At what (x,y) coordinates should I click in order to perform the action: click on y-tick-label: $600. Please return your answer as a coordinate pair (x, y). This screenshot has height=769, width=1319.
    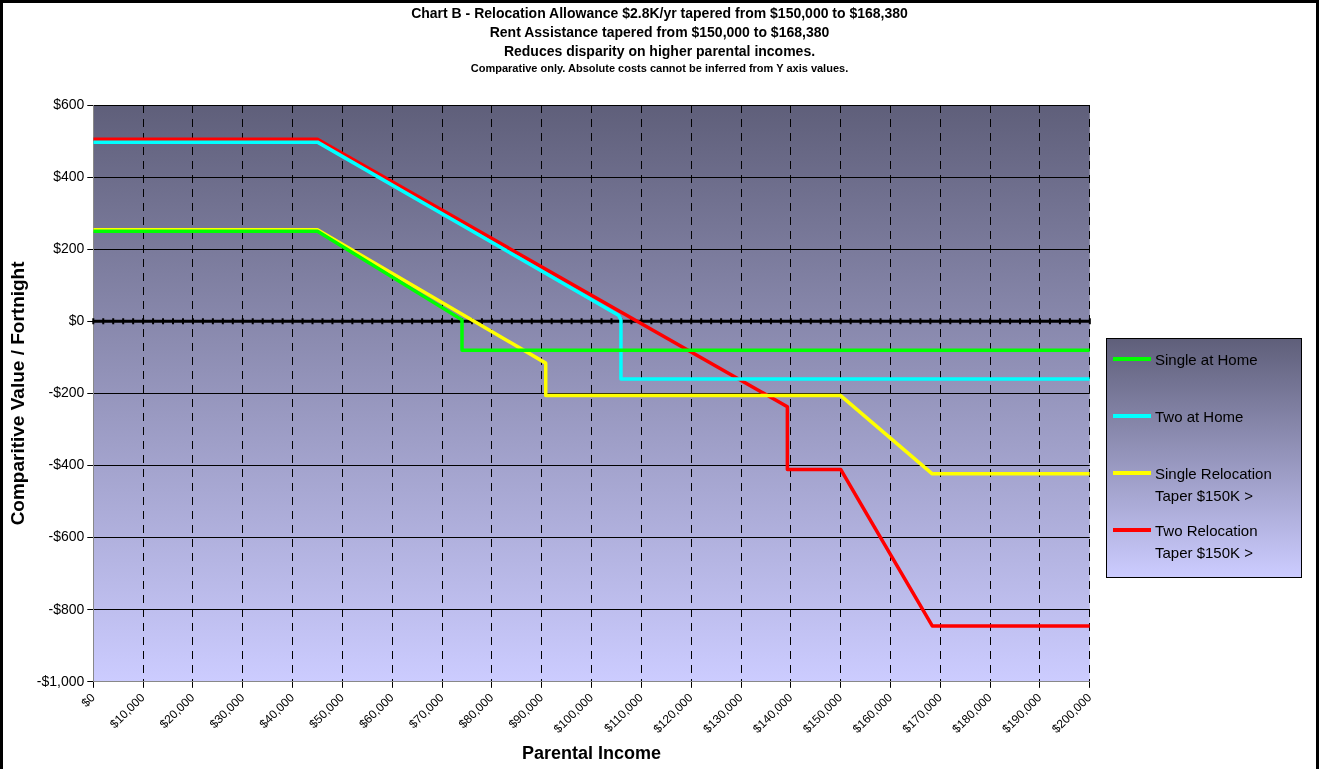
    Looking at the image, I should click on (69, 103).